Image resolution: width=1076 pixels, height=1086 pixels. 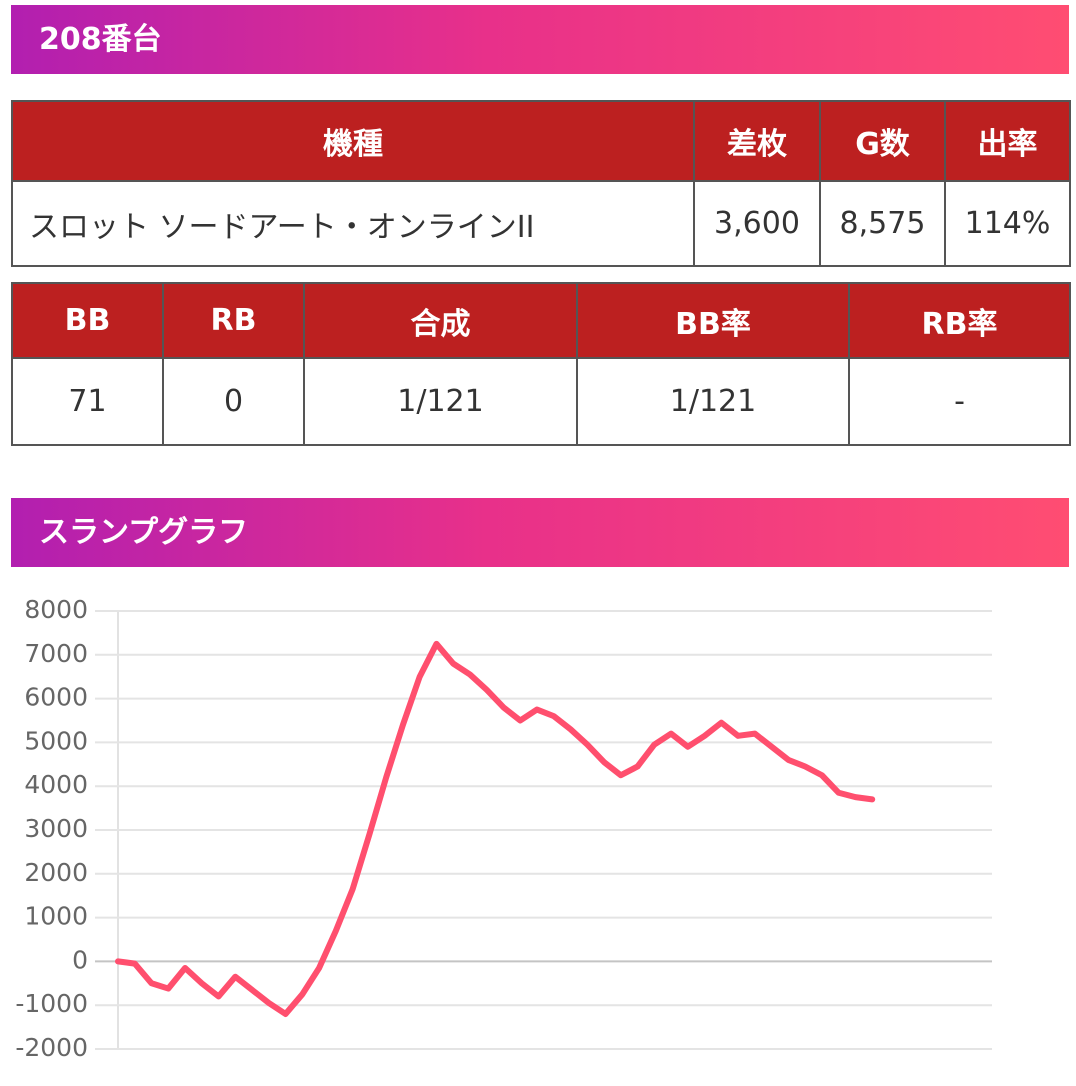 I want to click on header-row: BB RB 合成 BB率 RB率, so click(x=541, y=320).